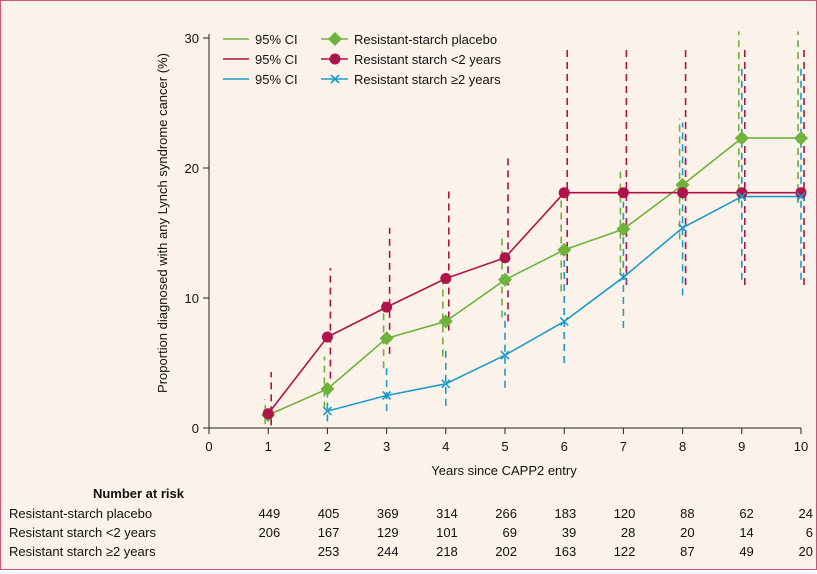 The width and height of the screenshot is (817, 574). I want to click on risk-cell: 69, so click(510, 532).